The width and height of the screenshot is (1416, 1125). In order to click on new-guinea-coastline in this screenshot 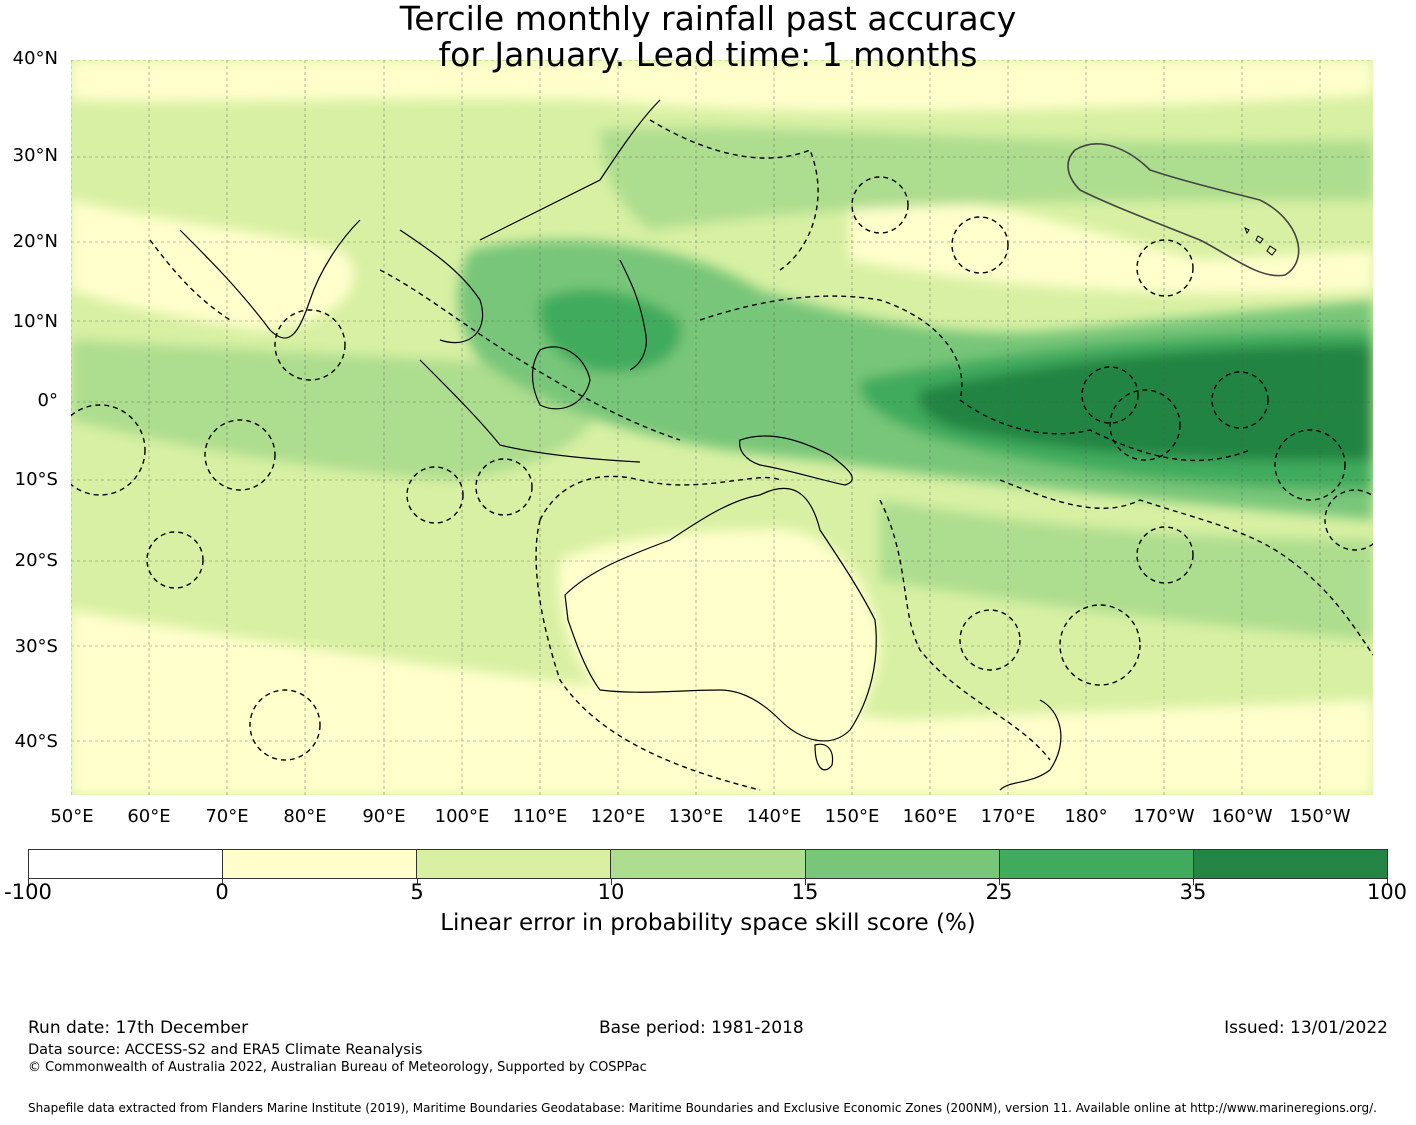, I will do `click(796, 460)`.